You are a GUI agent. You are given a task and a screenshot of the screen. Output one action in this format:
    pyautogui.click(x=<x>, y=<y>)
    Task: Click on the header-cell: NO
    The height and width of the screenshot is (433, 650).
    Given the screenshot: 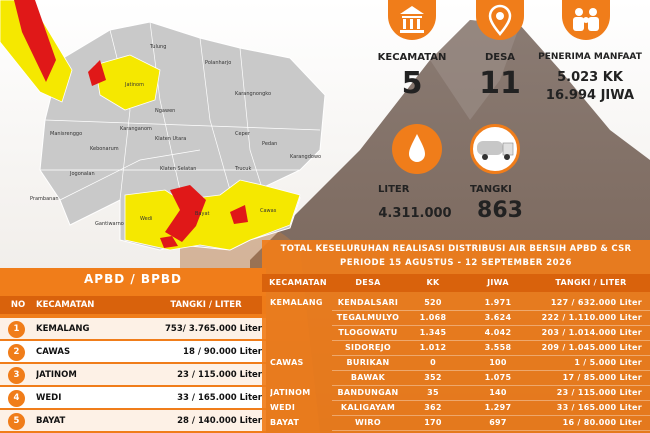 What is the action you would take?
    pyautogui.click(x=18, y=305)
    